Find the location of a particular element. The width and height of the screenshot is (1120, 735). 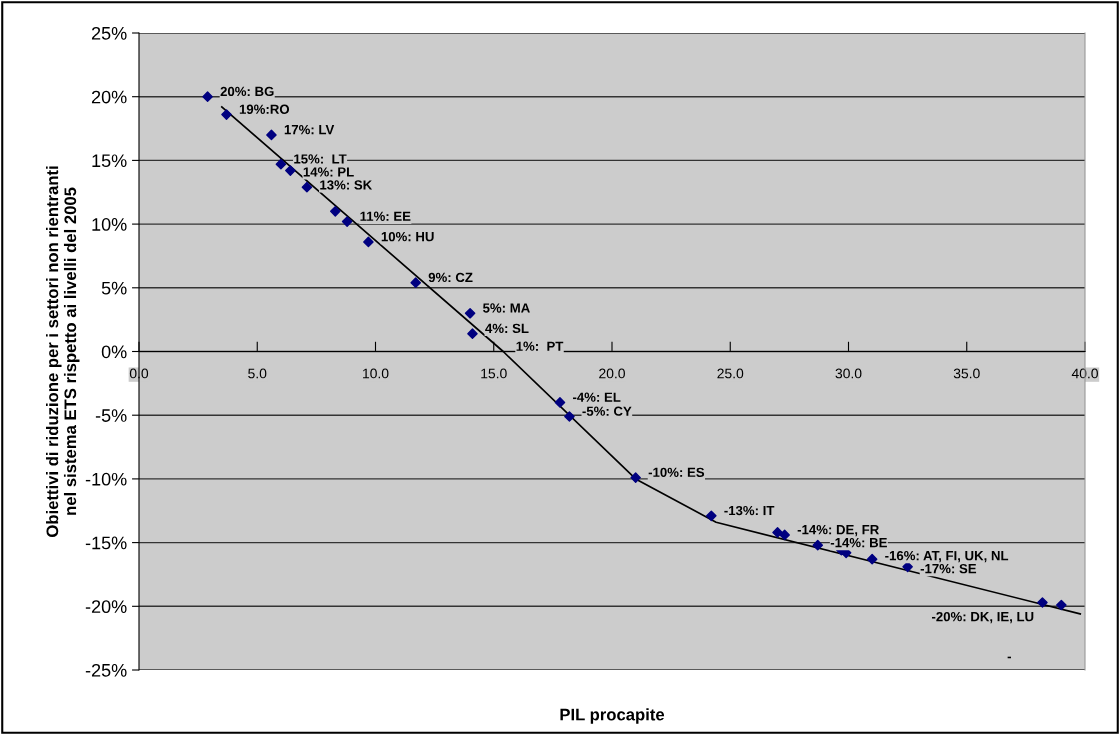

annotation: -10%: ES is located at coordinates (676, 472).